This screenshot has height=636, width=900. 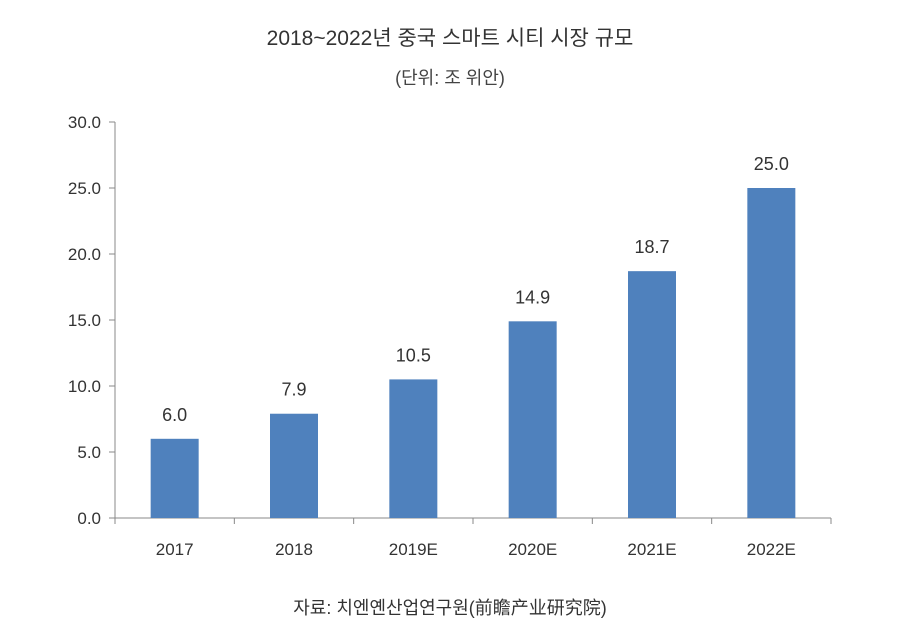 I want to click on y-tick-label: 0.0, so click(x=89, y=518).